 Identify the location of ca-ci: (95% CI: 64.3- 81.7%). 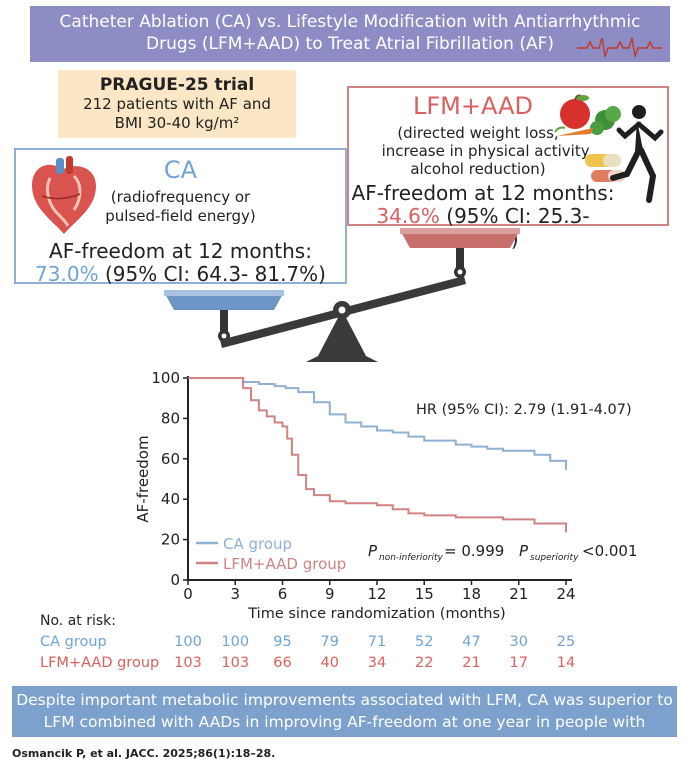
(215, 274).